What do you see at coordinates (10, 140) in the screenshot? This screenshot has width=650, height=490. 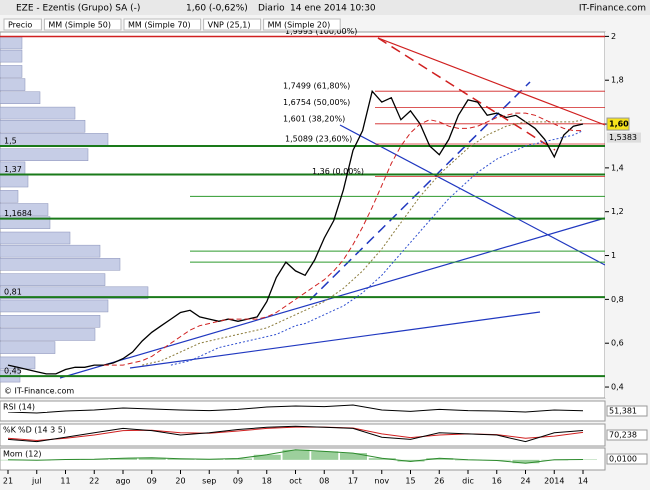 I see `level-label: 1,5` at bounding box center [10, 140].